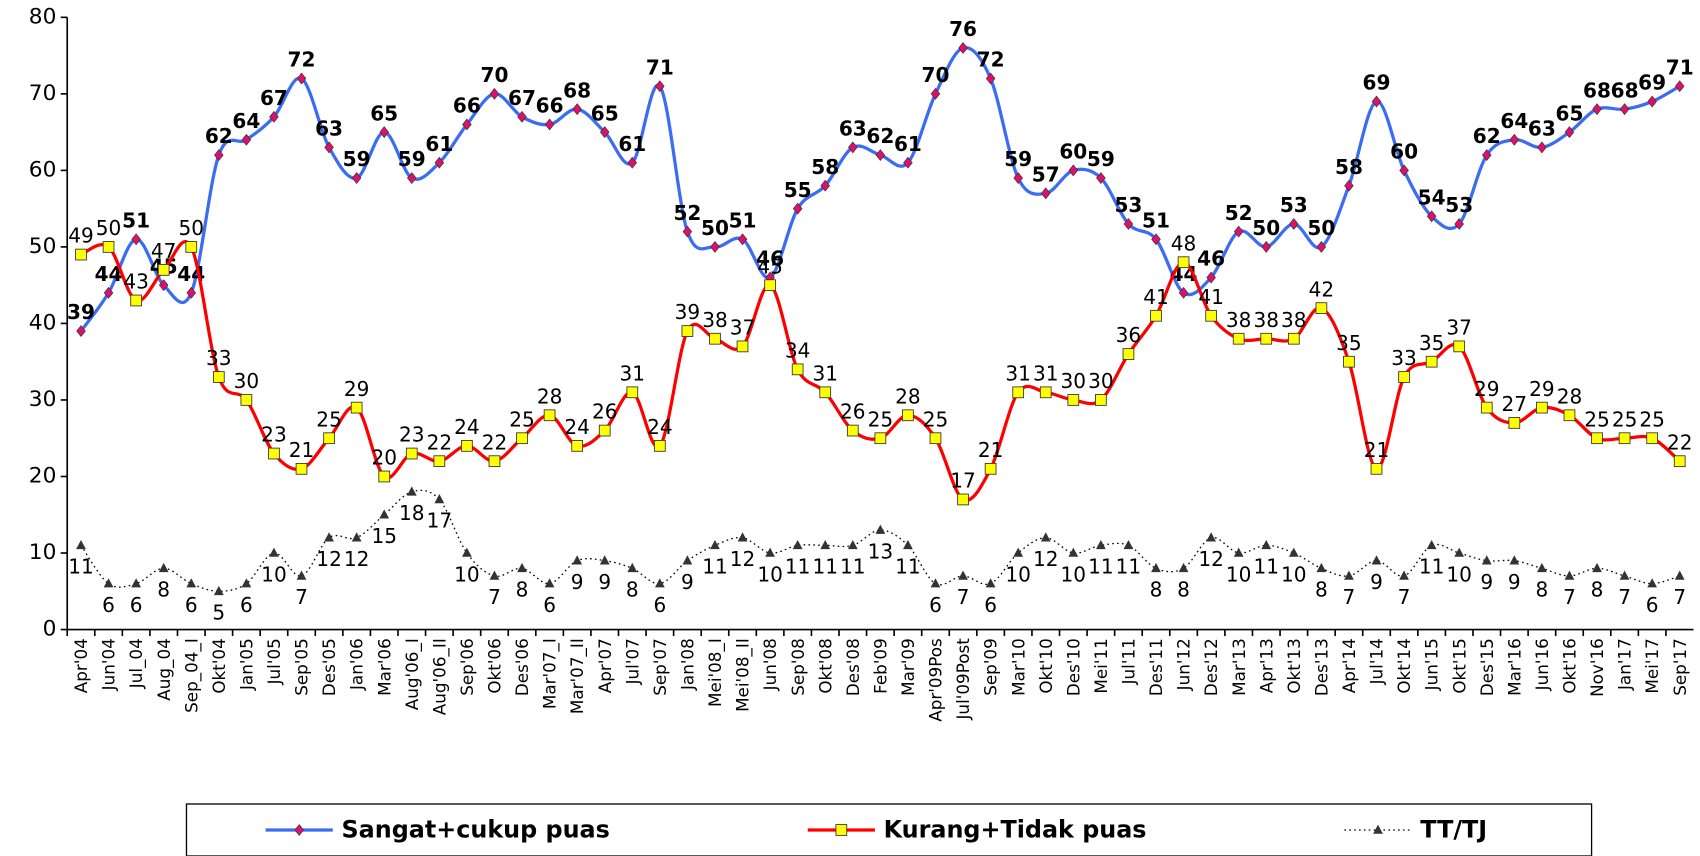 This screenshot has height=856, width=1700. What do you see at coordinates (302, 60) in the screenshot?
I see `data-label: 72` at bounding box center [302, 60].